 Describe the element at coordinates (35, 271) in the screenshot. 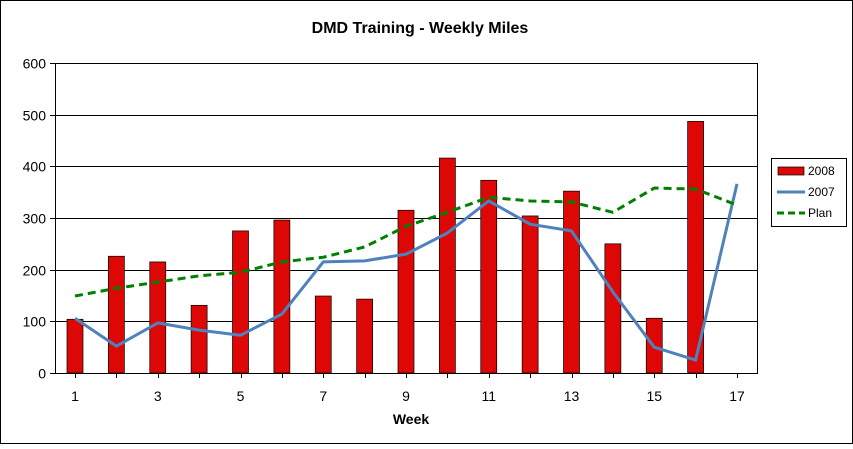

I see `y-tick-label: 200` at that location.